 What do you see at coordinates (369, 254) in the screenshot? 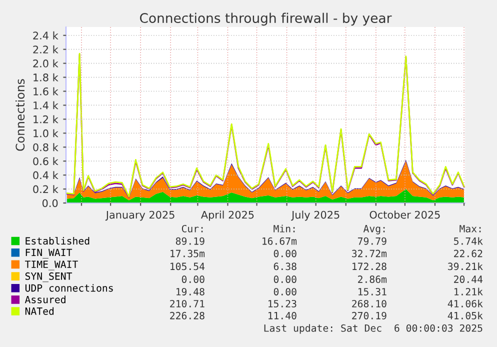
I see `text: 32.72m` at bounding box center [369, 254].